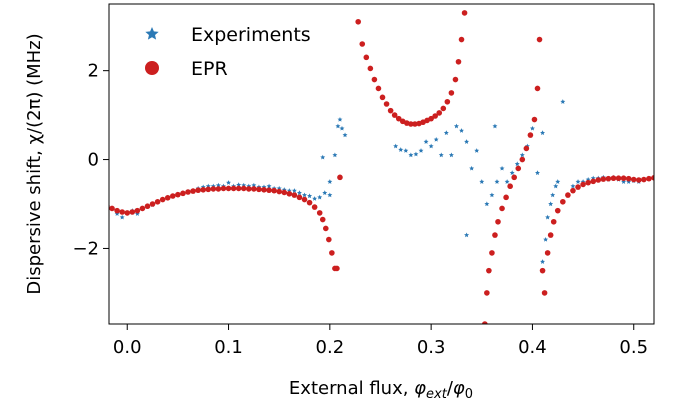 Image resolution: width=680 pixels, height=400 pixels. I want to click on legend-marker-experiments, so click(152, 33).